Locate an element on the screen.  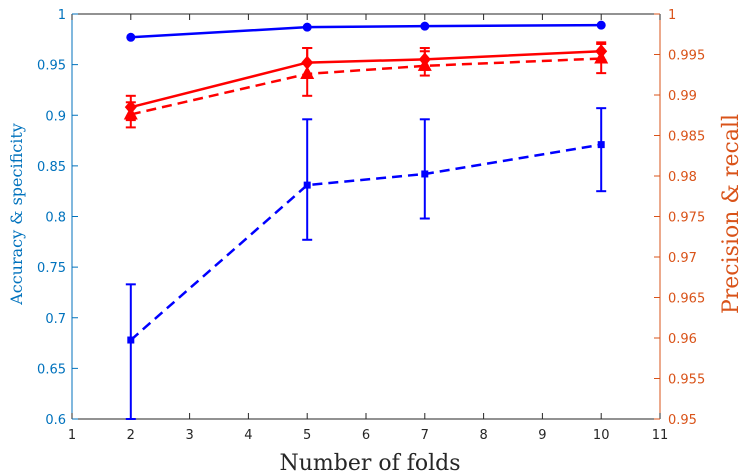
left-y-tick-label: 0.7 is located at coordinates (55, 319).